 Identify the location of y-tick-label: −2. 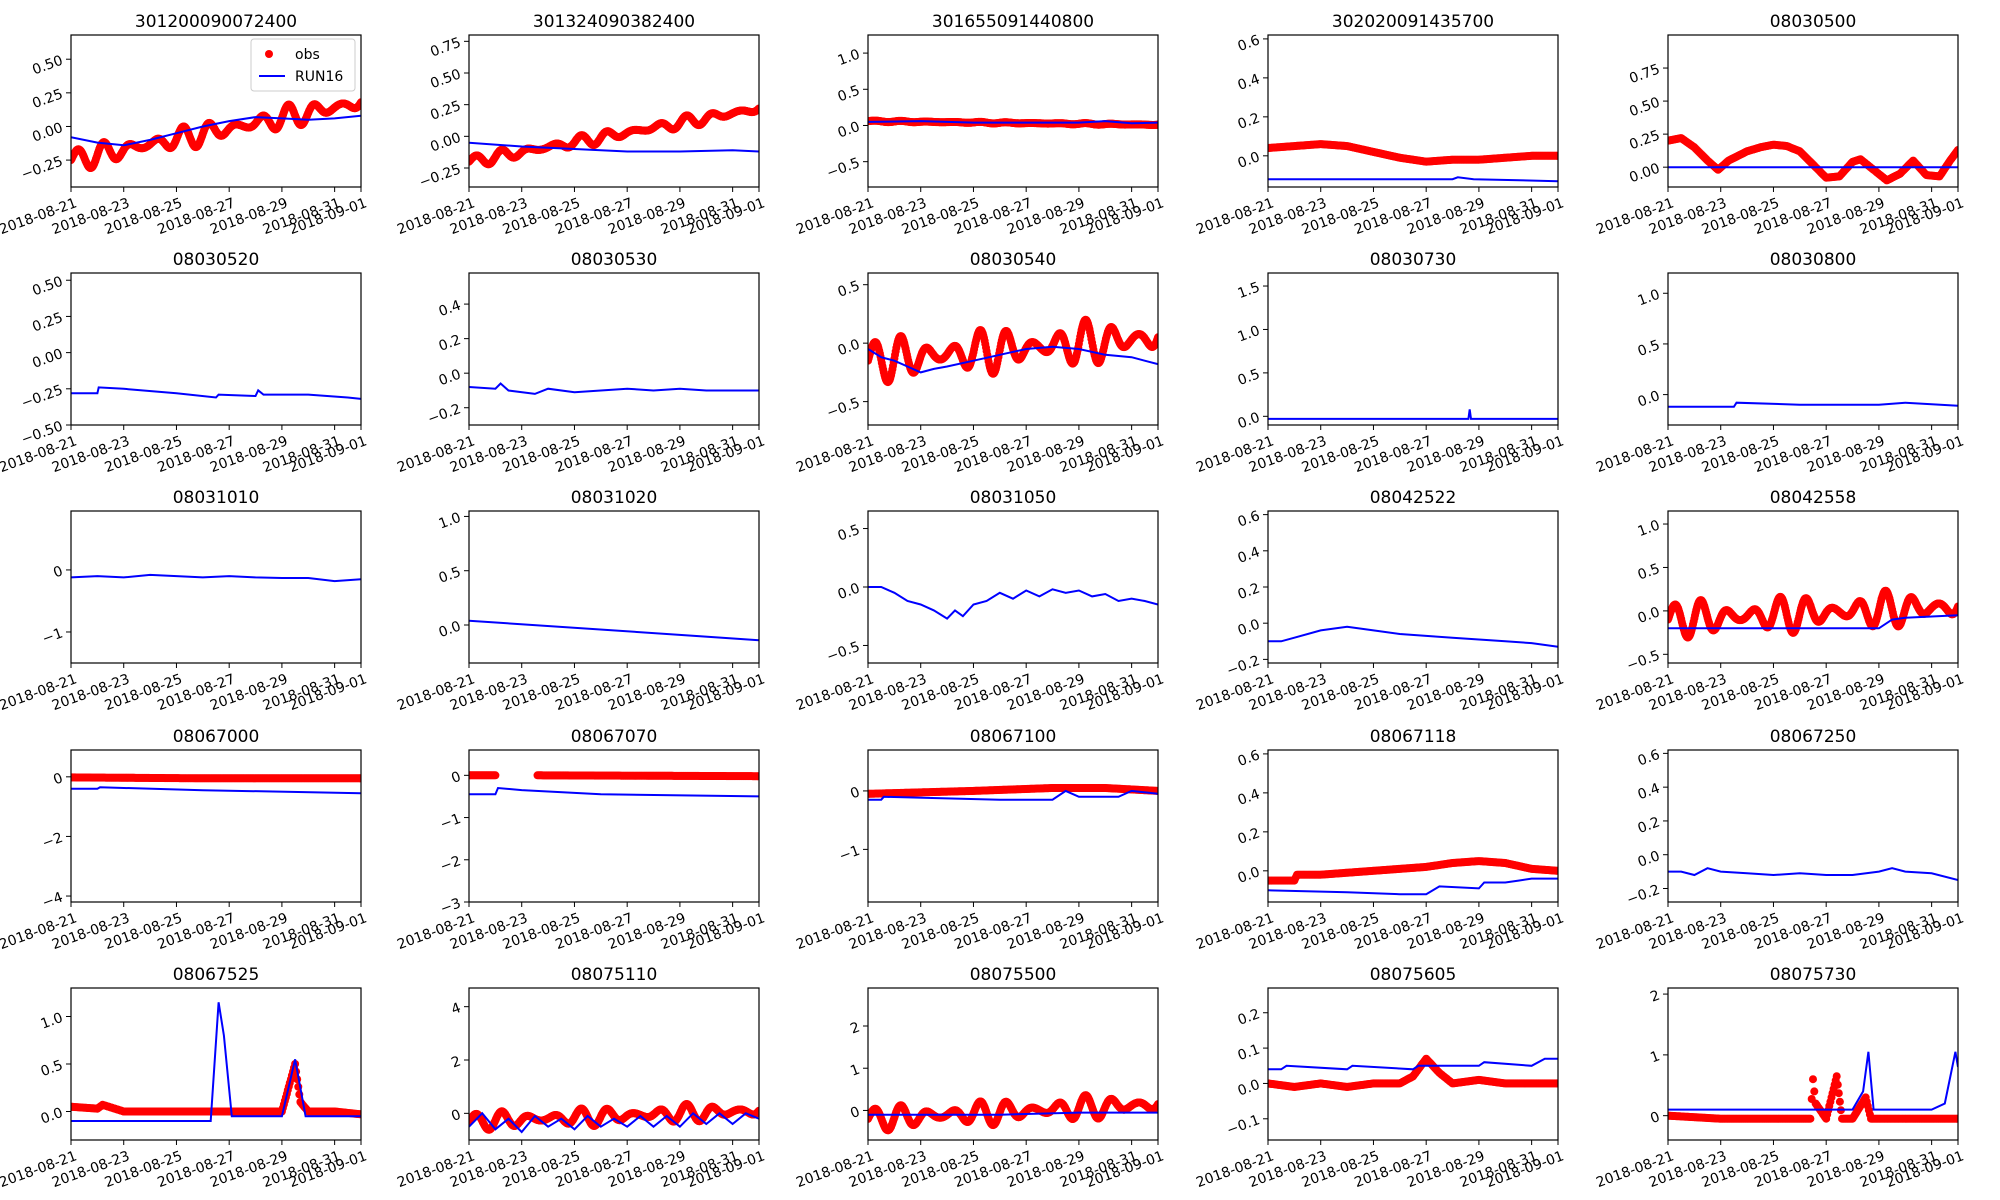
(52, 841).